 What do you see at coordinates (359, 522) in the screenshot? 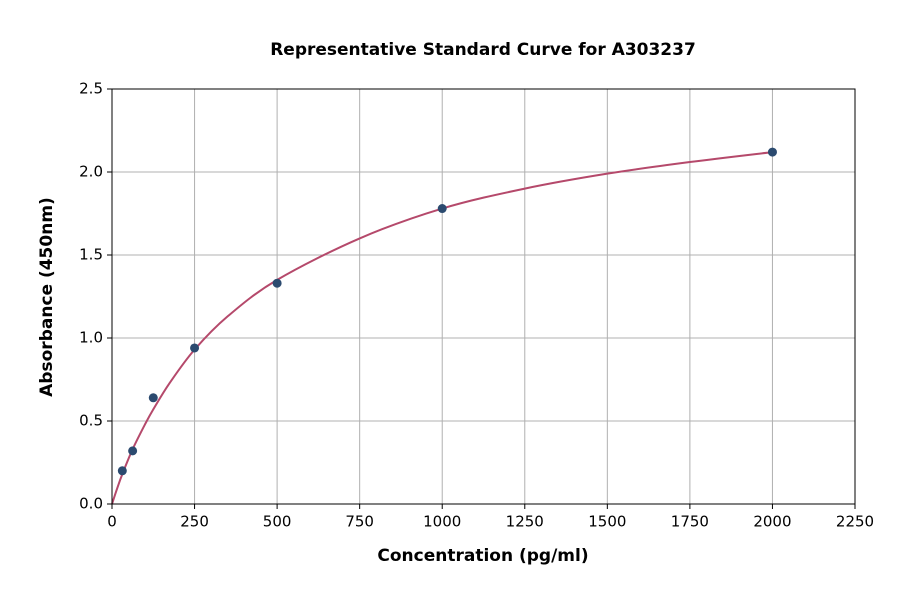
I see `x-tick-label: 750` at bounding box center [359, 522].